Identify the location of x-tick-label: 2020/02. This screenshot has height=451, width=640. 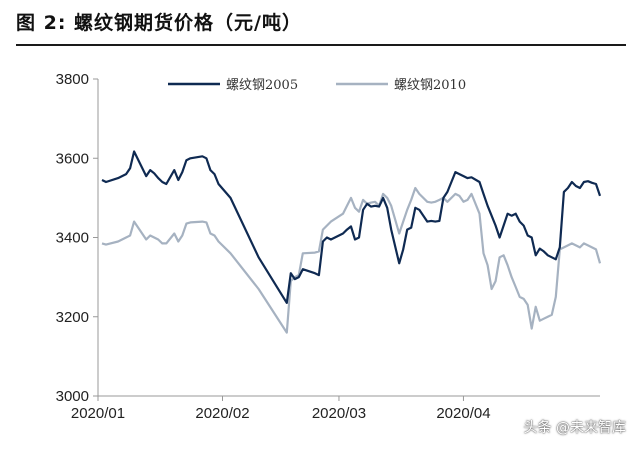
(222, 413).